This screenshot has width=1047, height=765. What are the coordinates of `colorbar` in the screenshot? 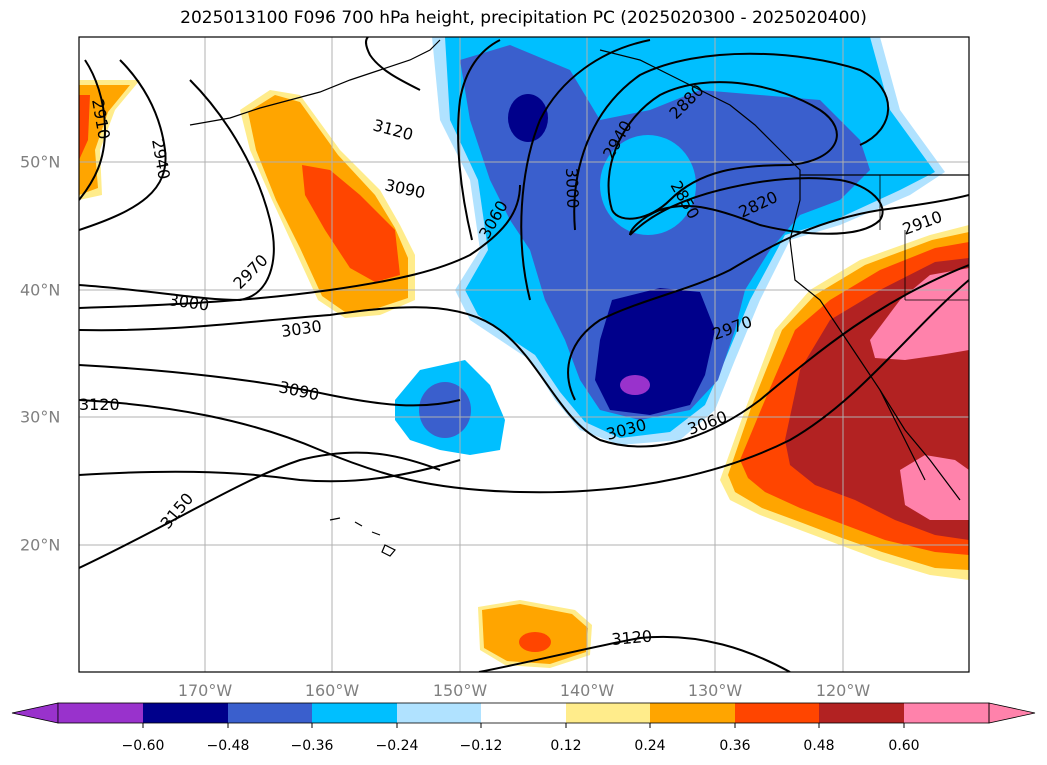 It's located at (523, 715).